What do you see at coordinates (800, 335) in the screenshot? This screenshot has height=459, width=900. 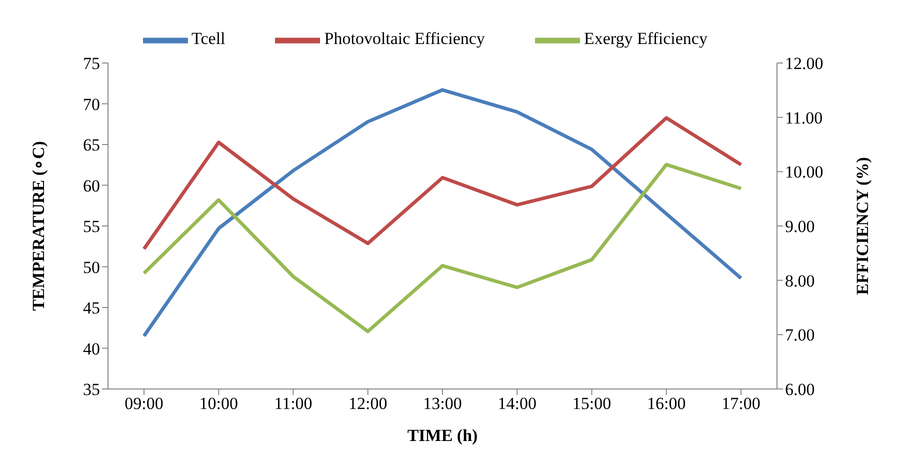 I see `y2-tick-label: 7.00` at bounding box center [800, 335].